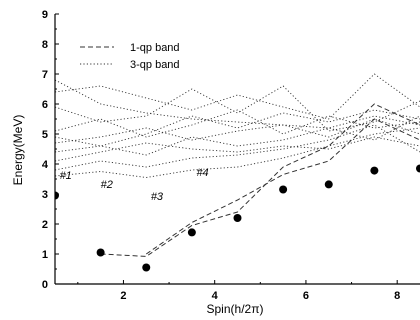 The image size is (420, 320). Describe the element at coordinates (306, 296) in the screenshot. I see `x-tick-label-2: 6` at that location.